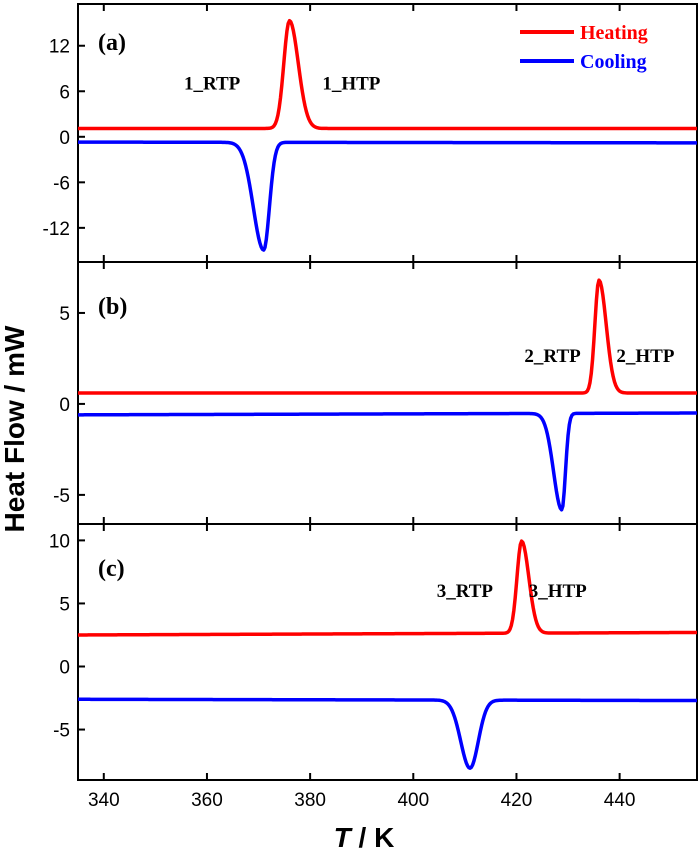 The width and height of the screenshot is (700, 858). What do you see at coordinates (465, 591) in the screenshot?
I see `peak-annotation: 3_RTP` at bounding box center [465, 591].